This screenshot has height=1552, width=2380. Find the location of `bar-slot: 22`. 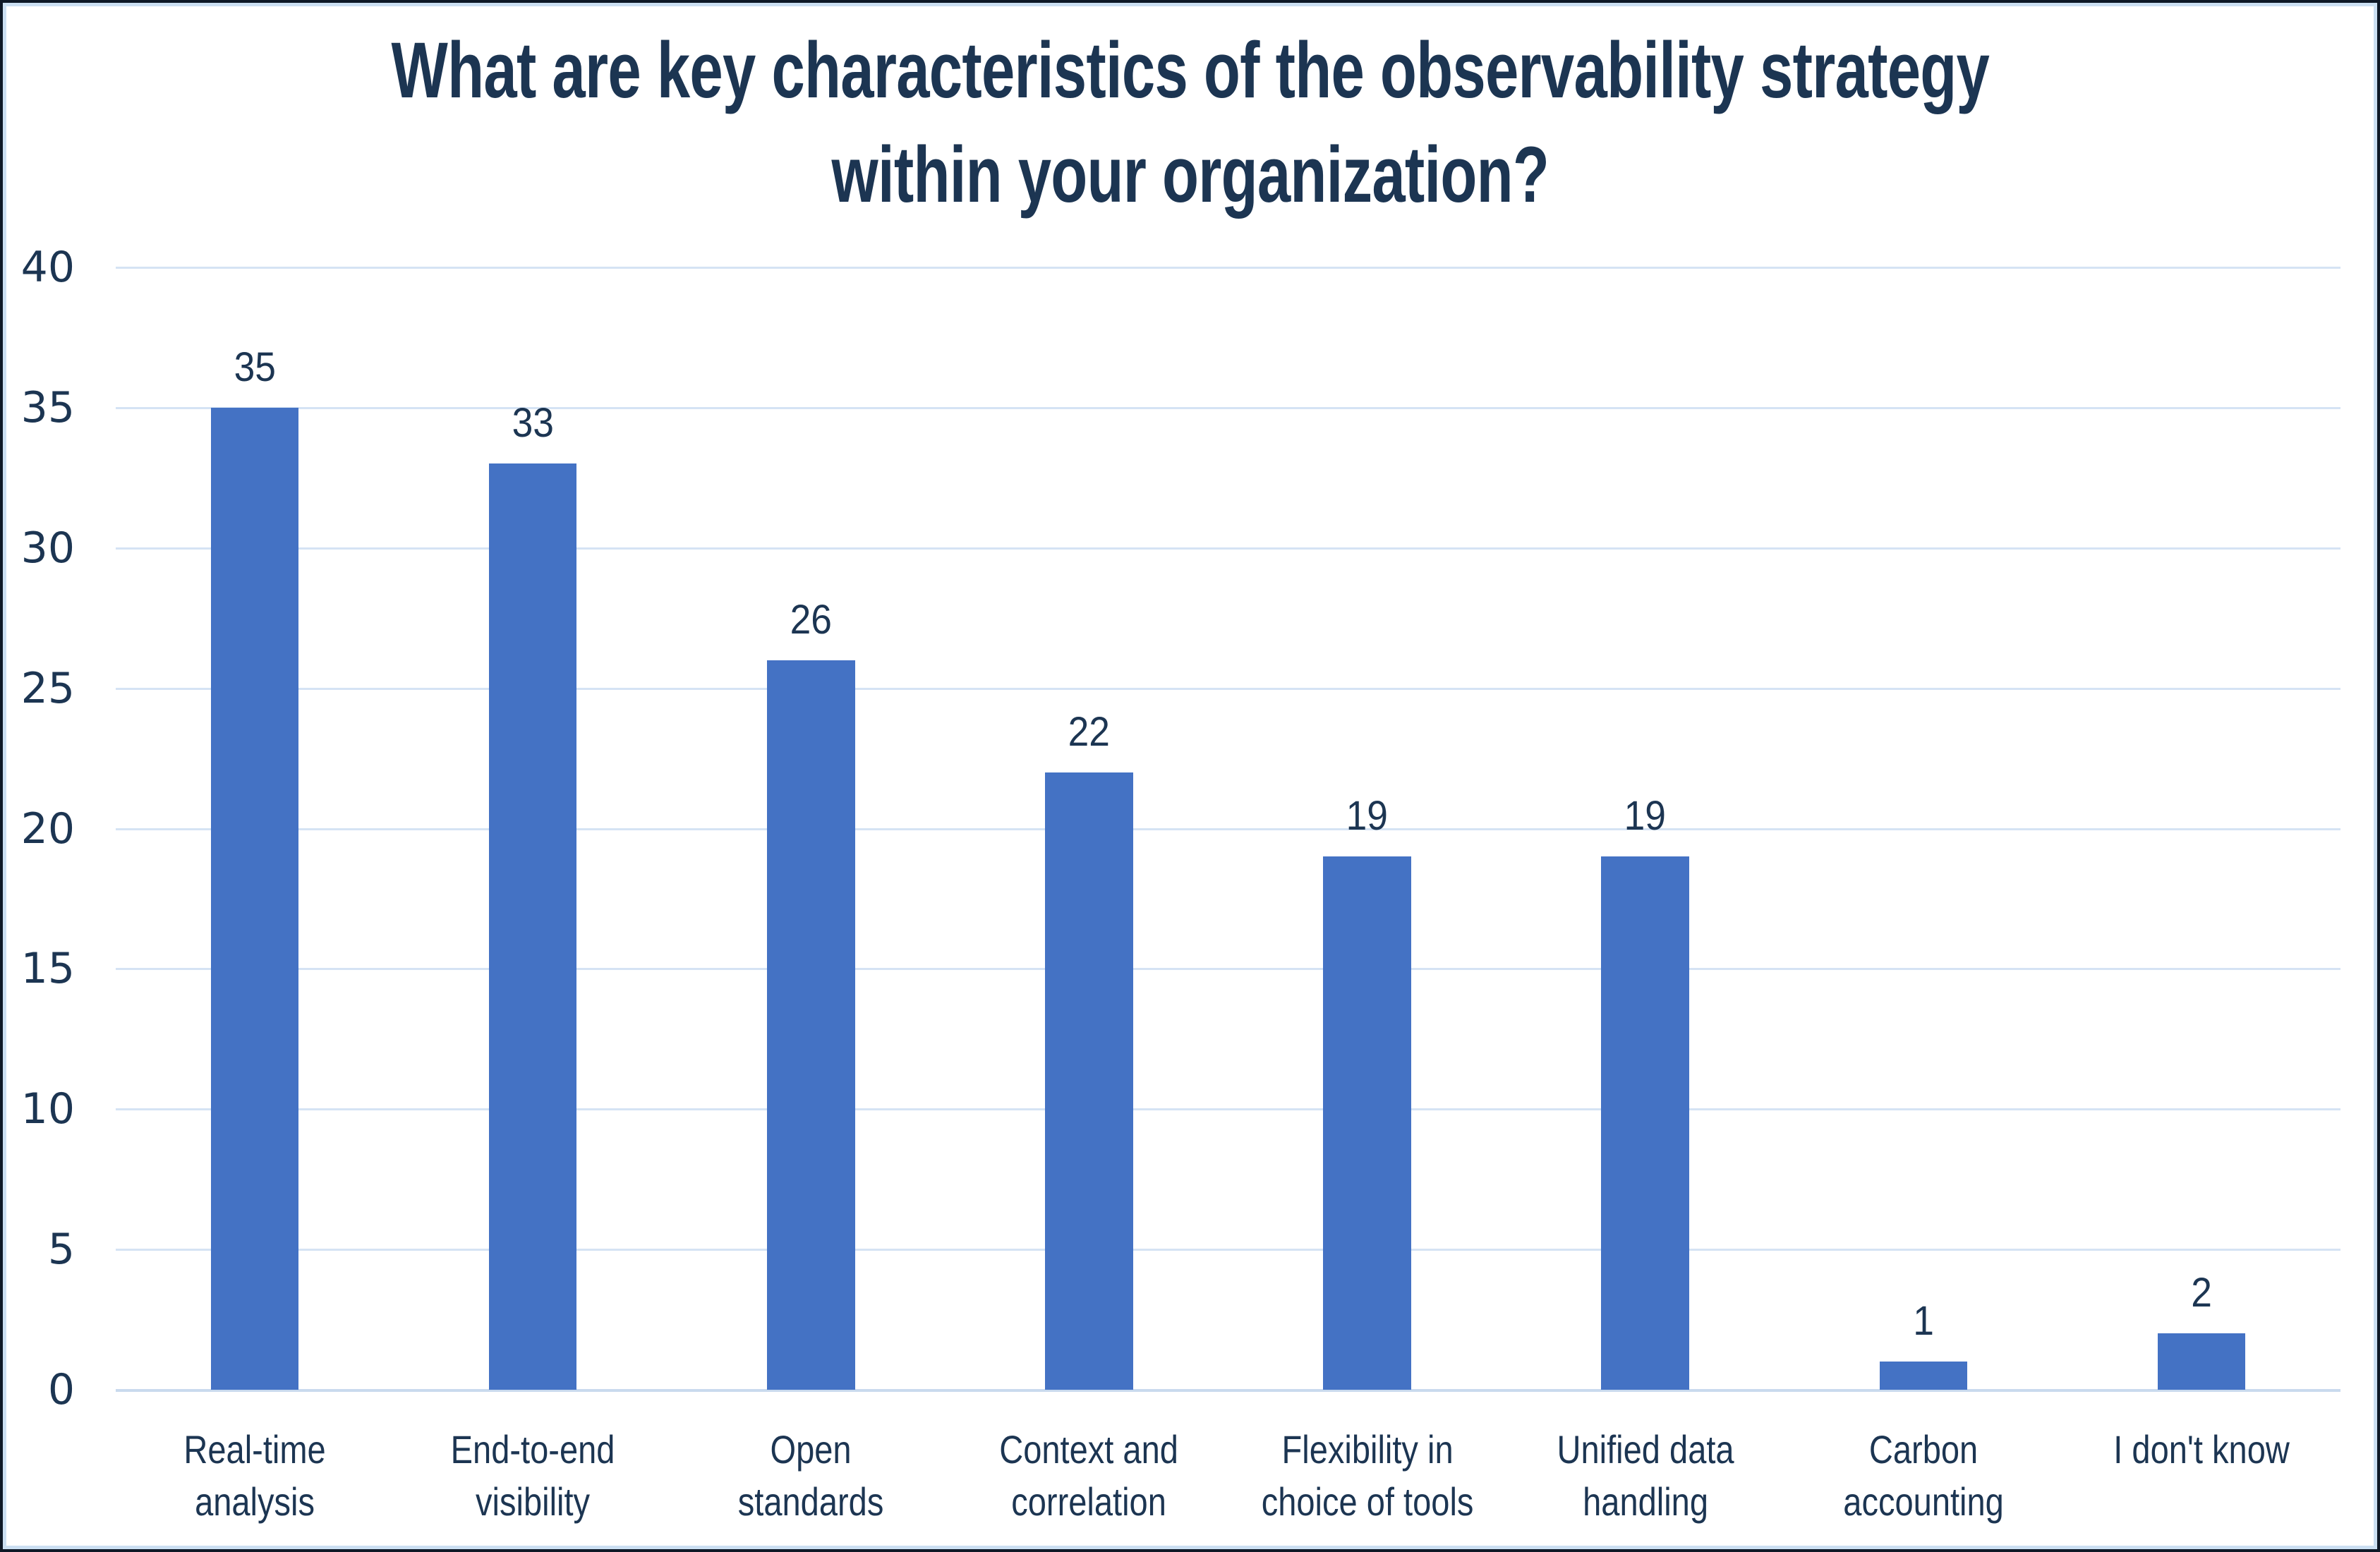

bar-slot: 22 is located at coordinates (1089, 829).